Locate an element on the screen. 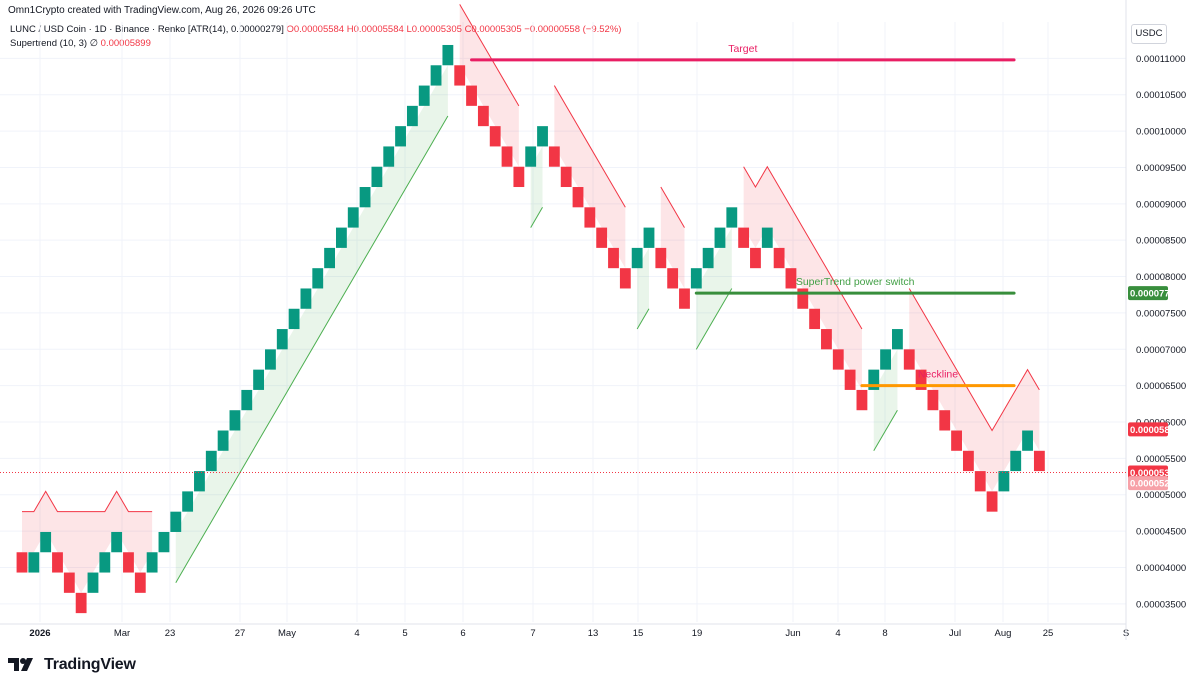 The image size is (1200, 688). time-tick-label: Jul is located at coordinates (955, 633).